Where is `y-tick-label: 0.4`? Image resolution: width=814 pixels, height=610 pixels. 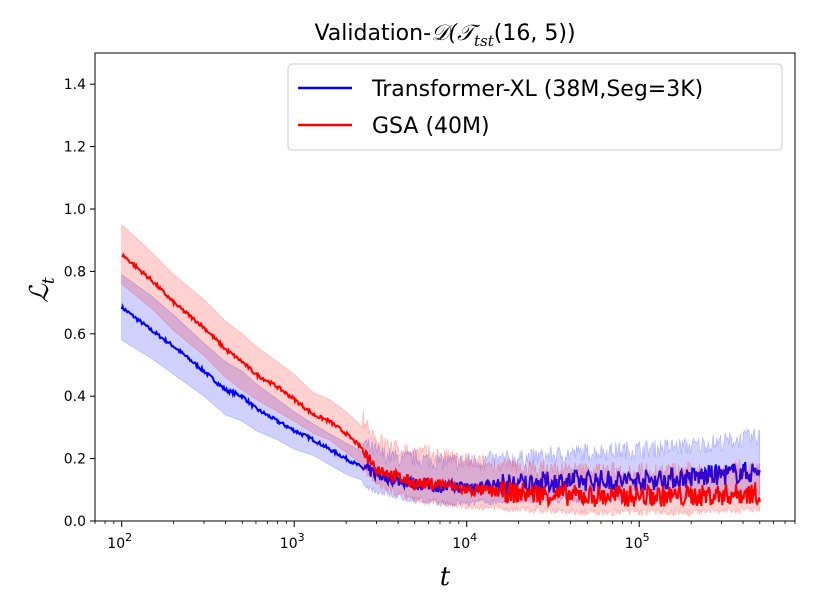
y-tick-label: 0.4 is located at coordinates (75, 397).